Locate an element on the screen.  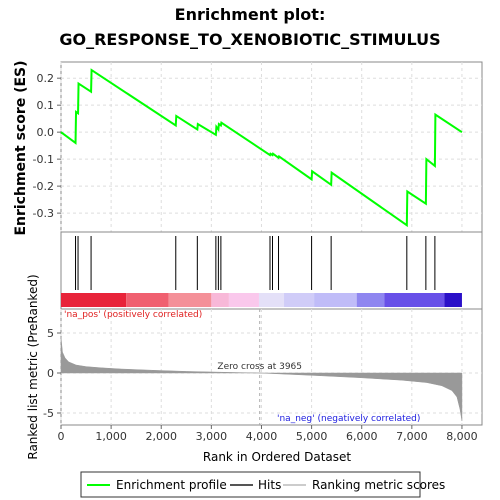
es-ytick-label: 0.2 is located at coordinates (46, 78).